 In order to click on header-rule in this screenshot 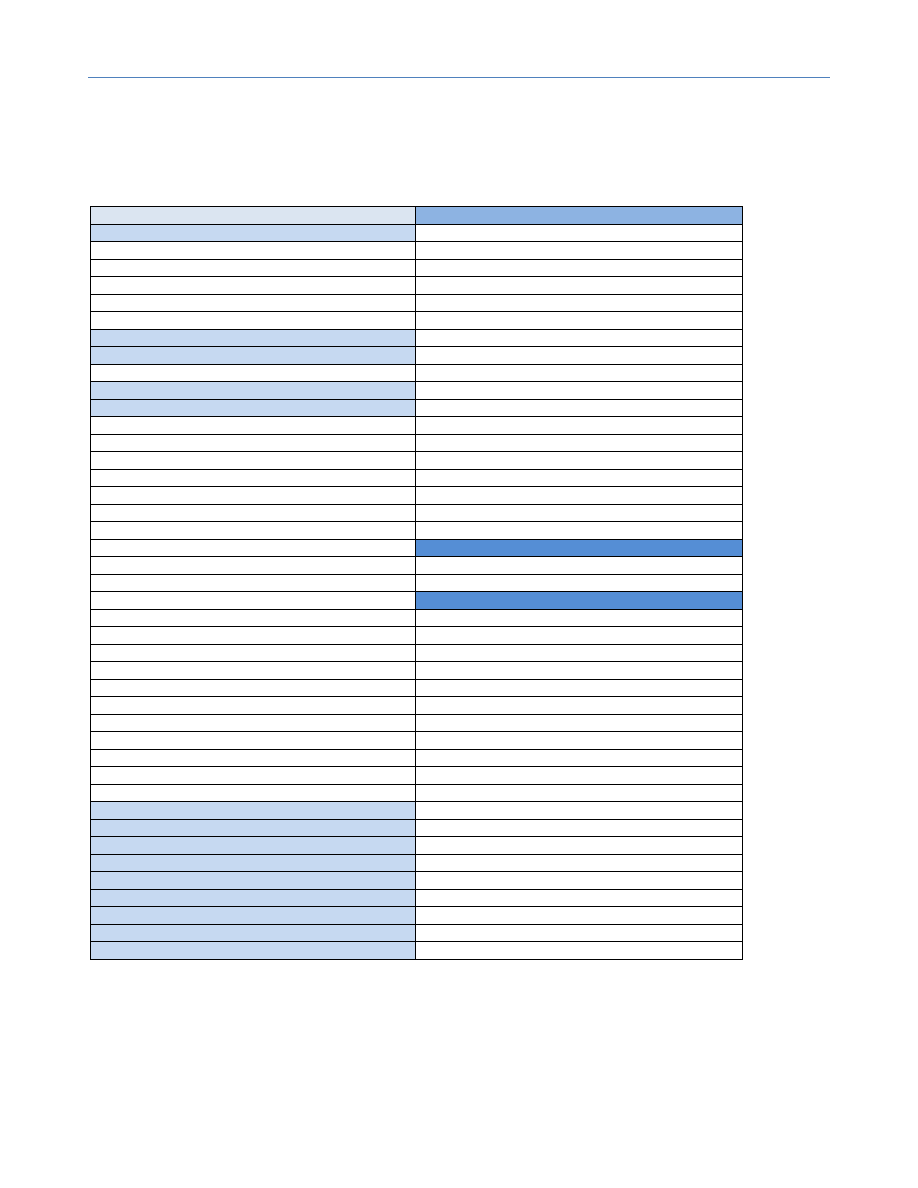, I will do `click(459, 77)`.